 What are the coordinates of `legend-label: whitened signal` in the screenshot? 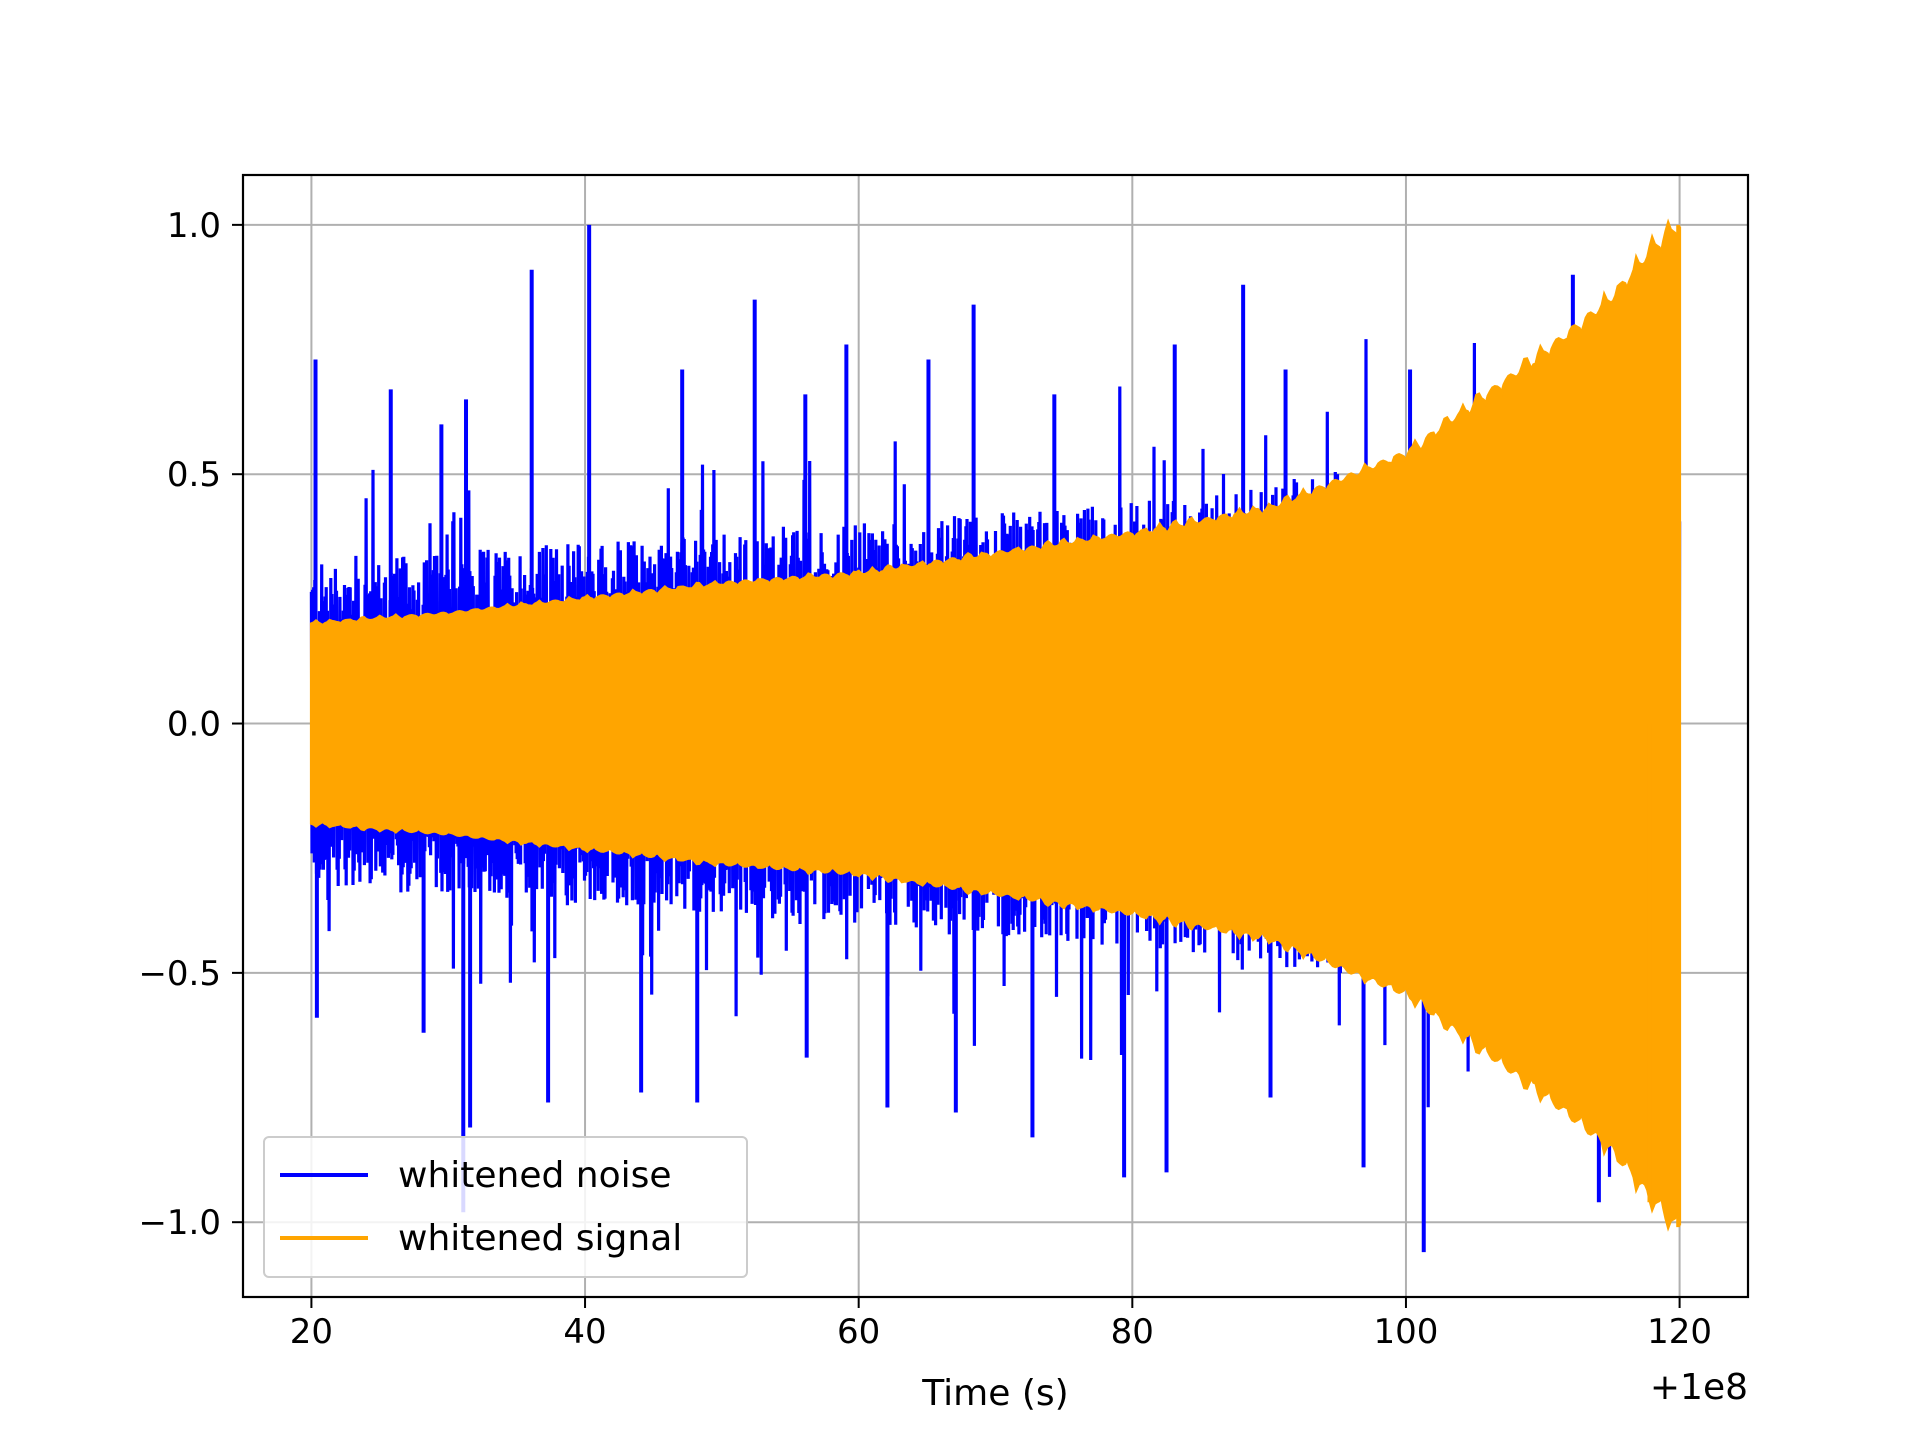 It's located at (540, 1238).